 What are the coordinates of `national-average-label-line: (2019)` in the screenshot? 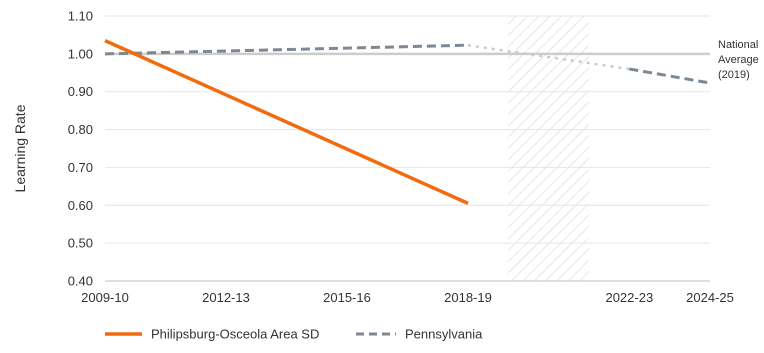 It's located at (734, 75).